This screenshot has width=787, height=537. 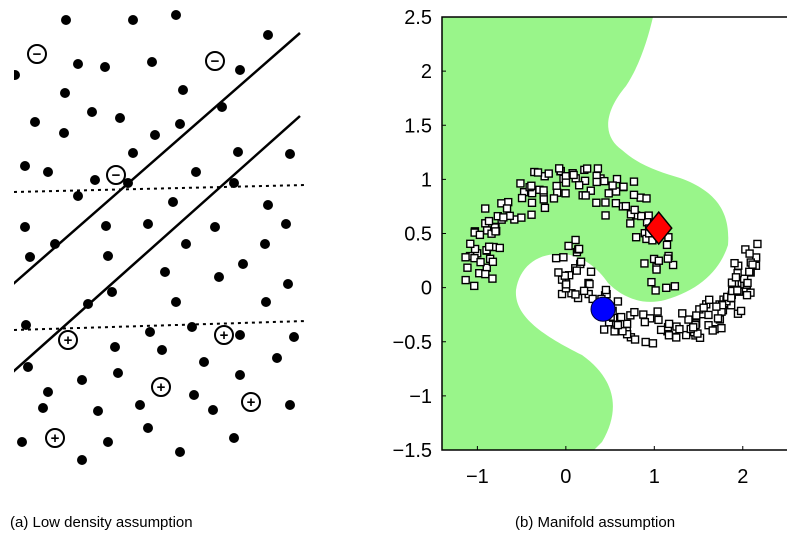 I want to click on y-tick-label: −0.5, so click(x=412, y=343).